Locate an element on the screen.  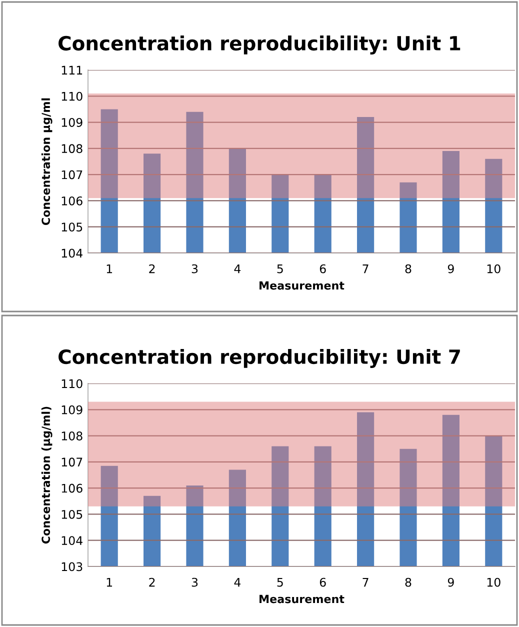
y-tick-label: 111 is located at coordinates (72, 70).